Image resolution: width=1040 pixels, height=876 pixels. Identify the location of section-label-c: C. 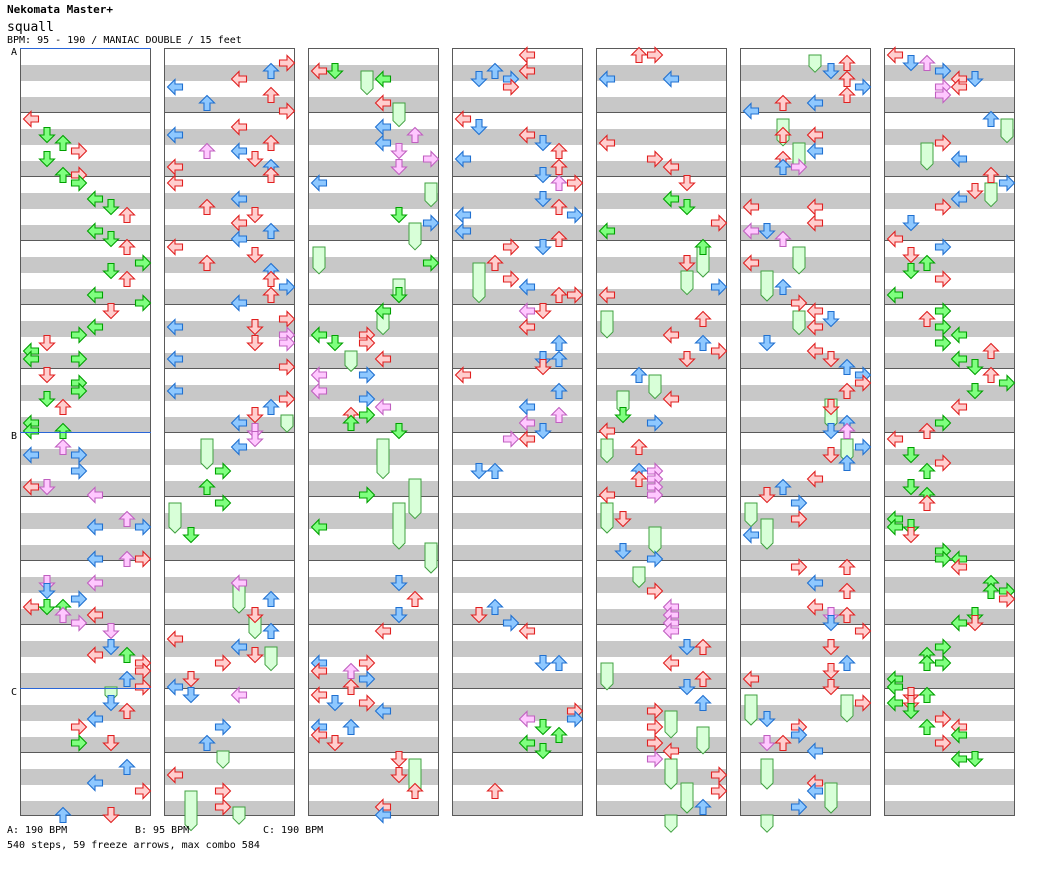
(14, 692).